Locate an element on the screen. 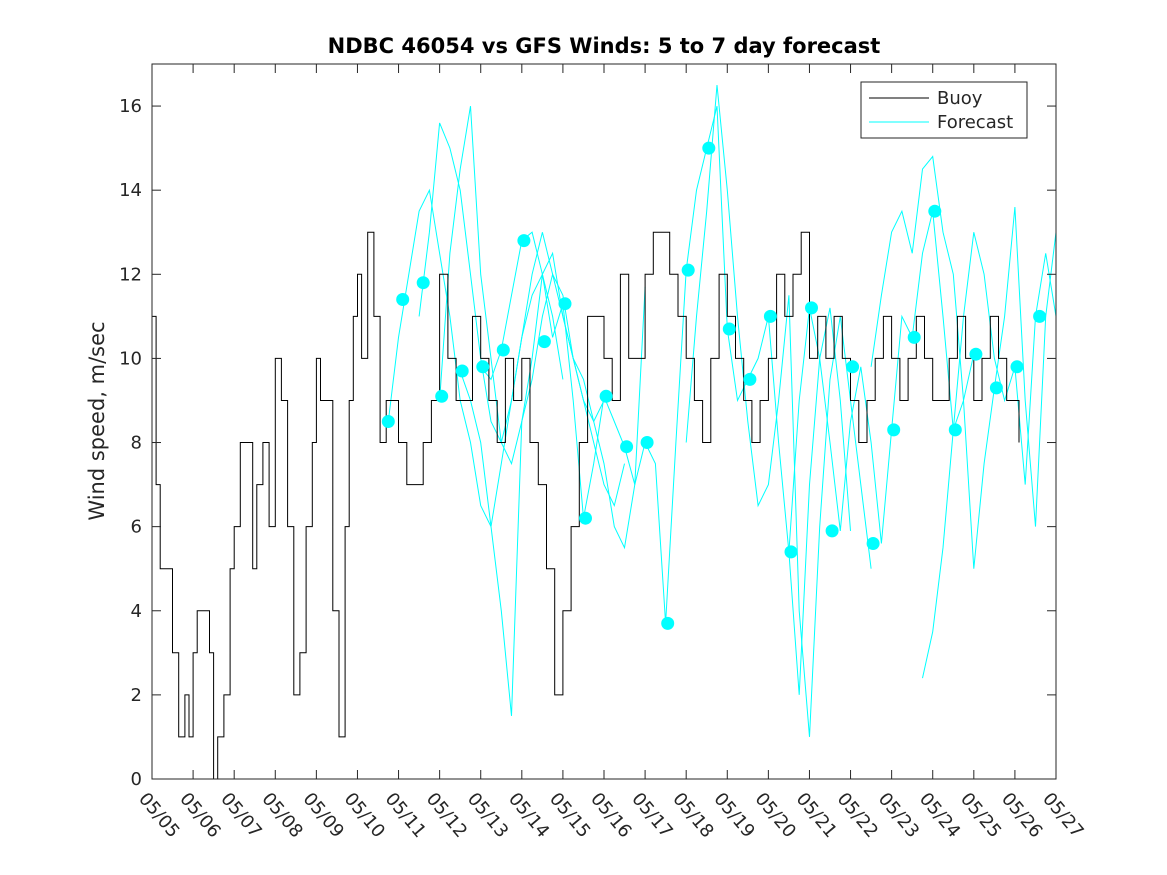 The width and height of the screenshot is (1167, 875). y-tick-label: 0 is located at coordinates (136, 779).